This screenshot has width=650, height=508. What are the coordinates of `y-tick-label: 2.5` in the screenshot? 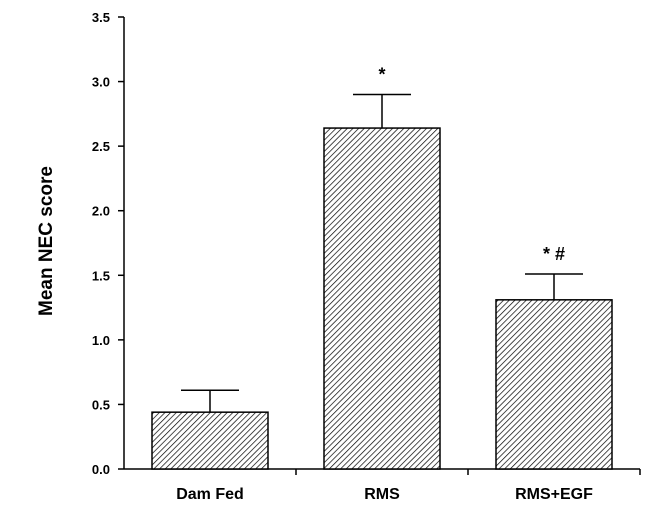 It's located at (101, 146).